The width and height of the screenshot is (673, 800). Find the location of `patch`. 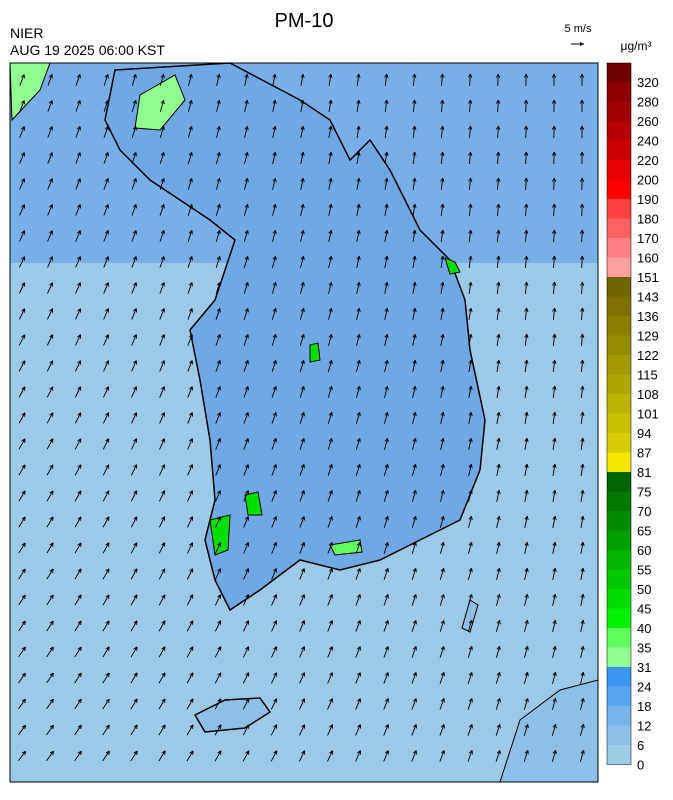

patch is located at coordinates (346, 547).